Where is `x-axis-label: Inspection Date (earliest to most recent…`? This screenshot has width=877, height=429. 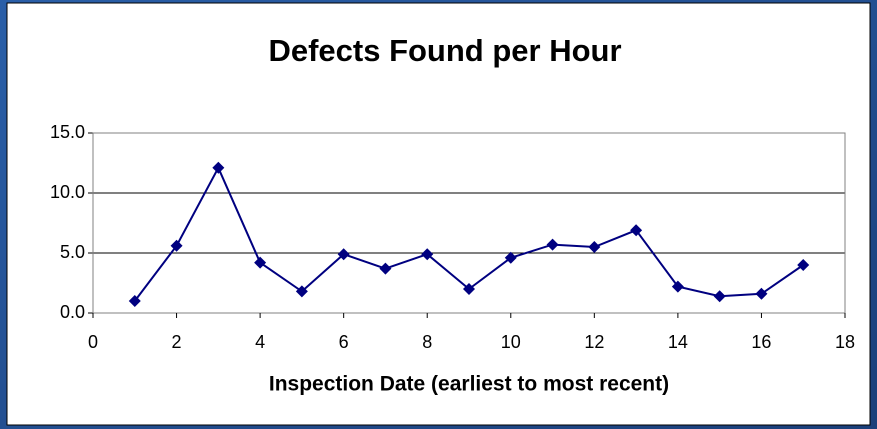 x-axis-label: Inspection Date (earliest to most recent… is located at coordinates (469, 384).